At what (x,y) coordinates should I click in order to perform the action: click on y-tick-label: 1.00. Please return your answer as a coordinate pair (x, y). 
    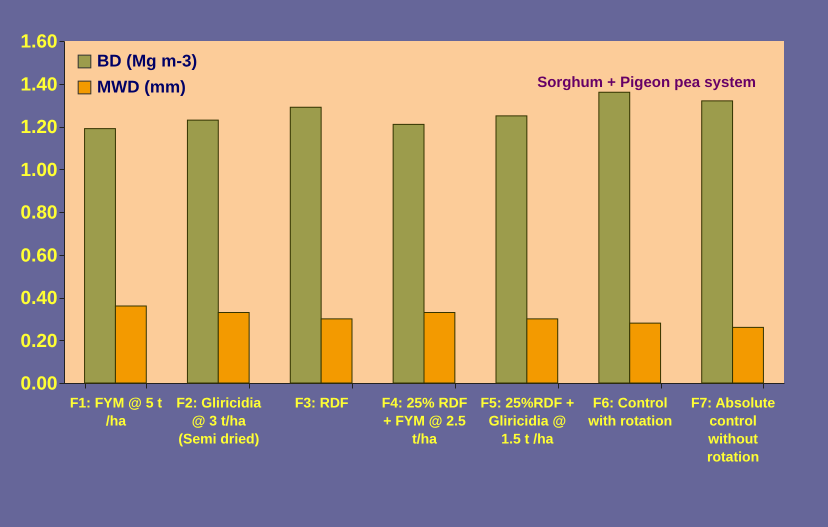
    Looking at the image, I should click on (39, 170).